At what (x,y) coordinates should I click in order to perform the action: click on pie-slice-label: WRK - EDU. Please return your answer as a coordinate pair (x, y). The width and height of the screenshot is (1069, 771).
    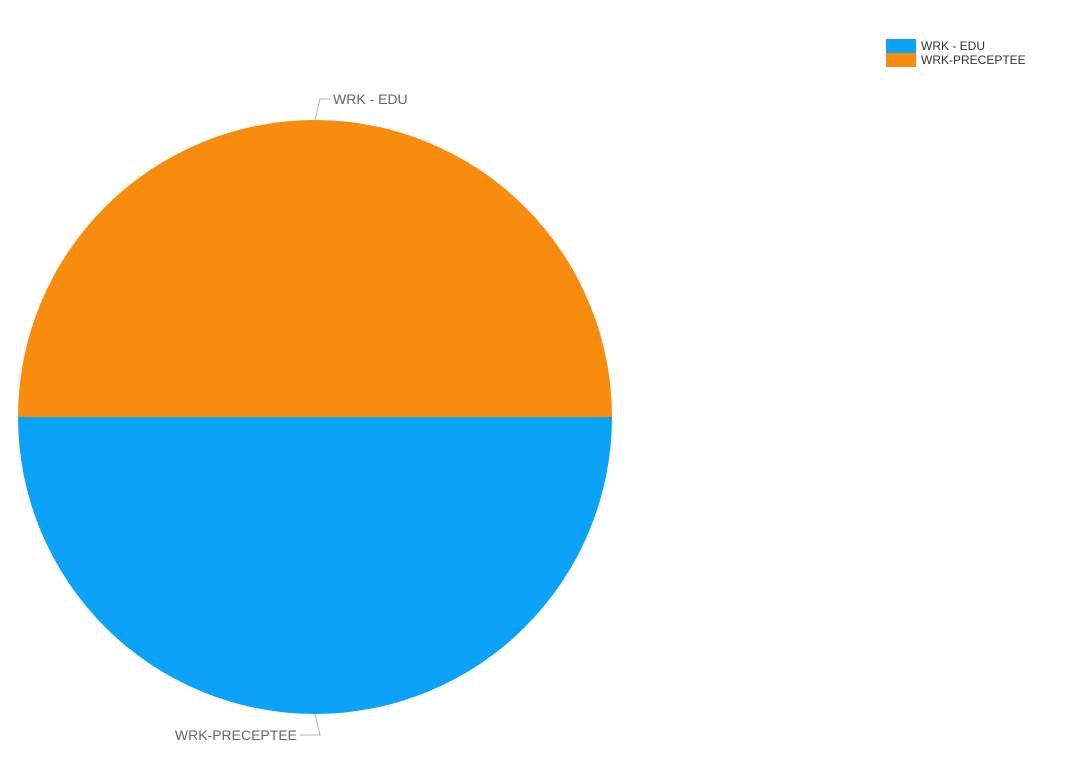
    Looking at the image, I should click on (370, 99).